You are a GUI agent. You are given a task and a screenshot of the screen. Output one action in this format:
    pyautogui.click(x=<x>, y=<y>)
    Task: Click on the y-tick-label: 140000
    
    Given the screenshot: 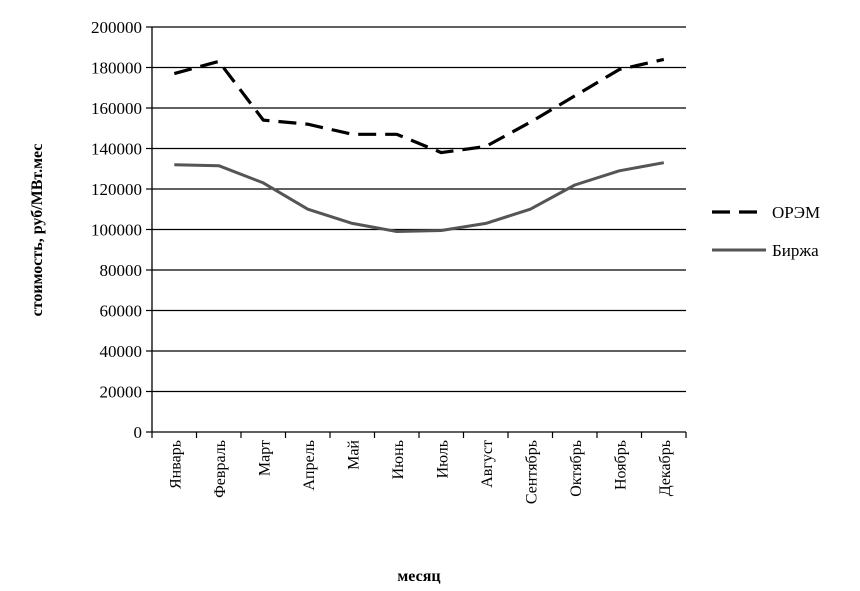 What is the action you would take?
    pyautogui.click(x=116, y=149)
    